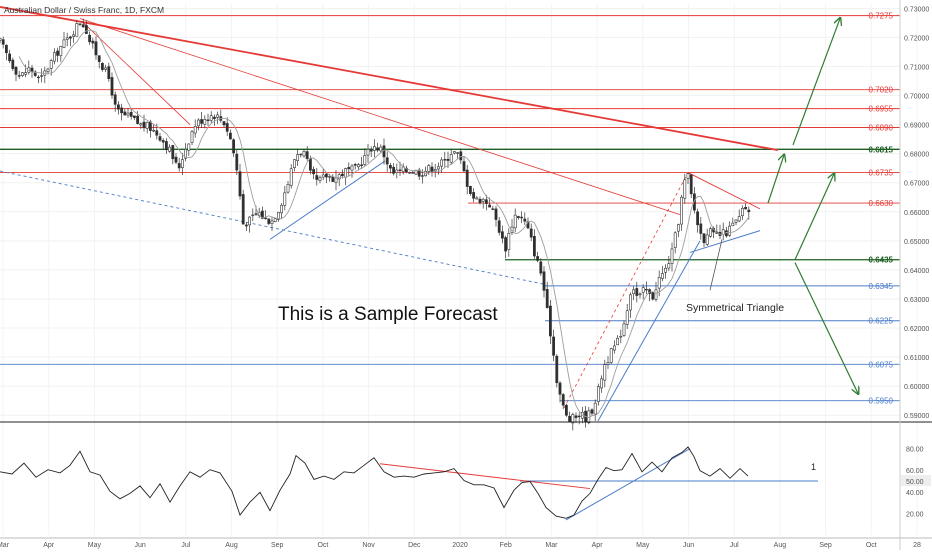  Describe the element at coordinates (881, 149) in the screenshot. I see `level-label: 0.6815` at that location.